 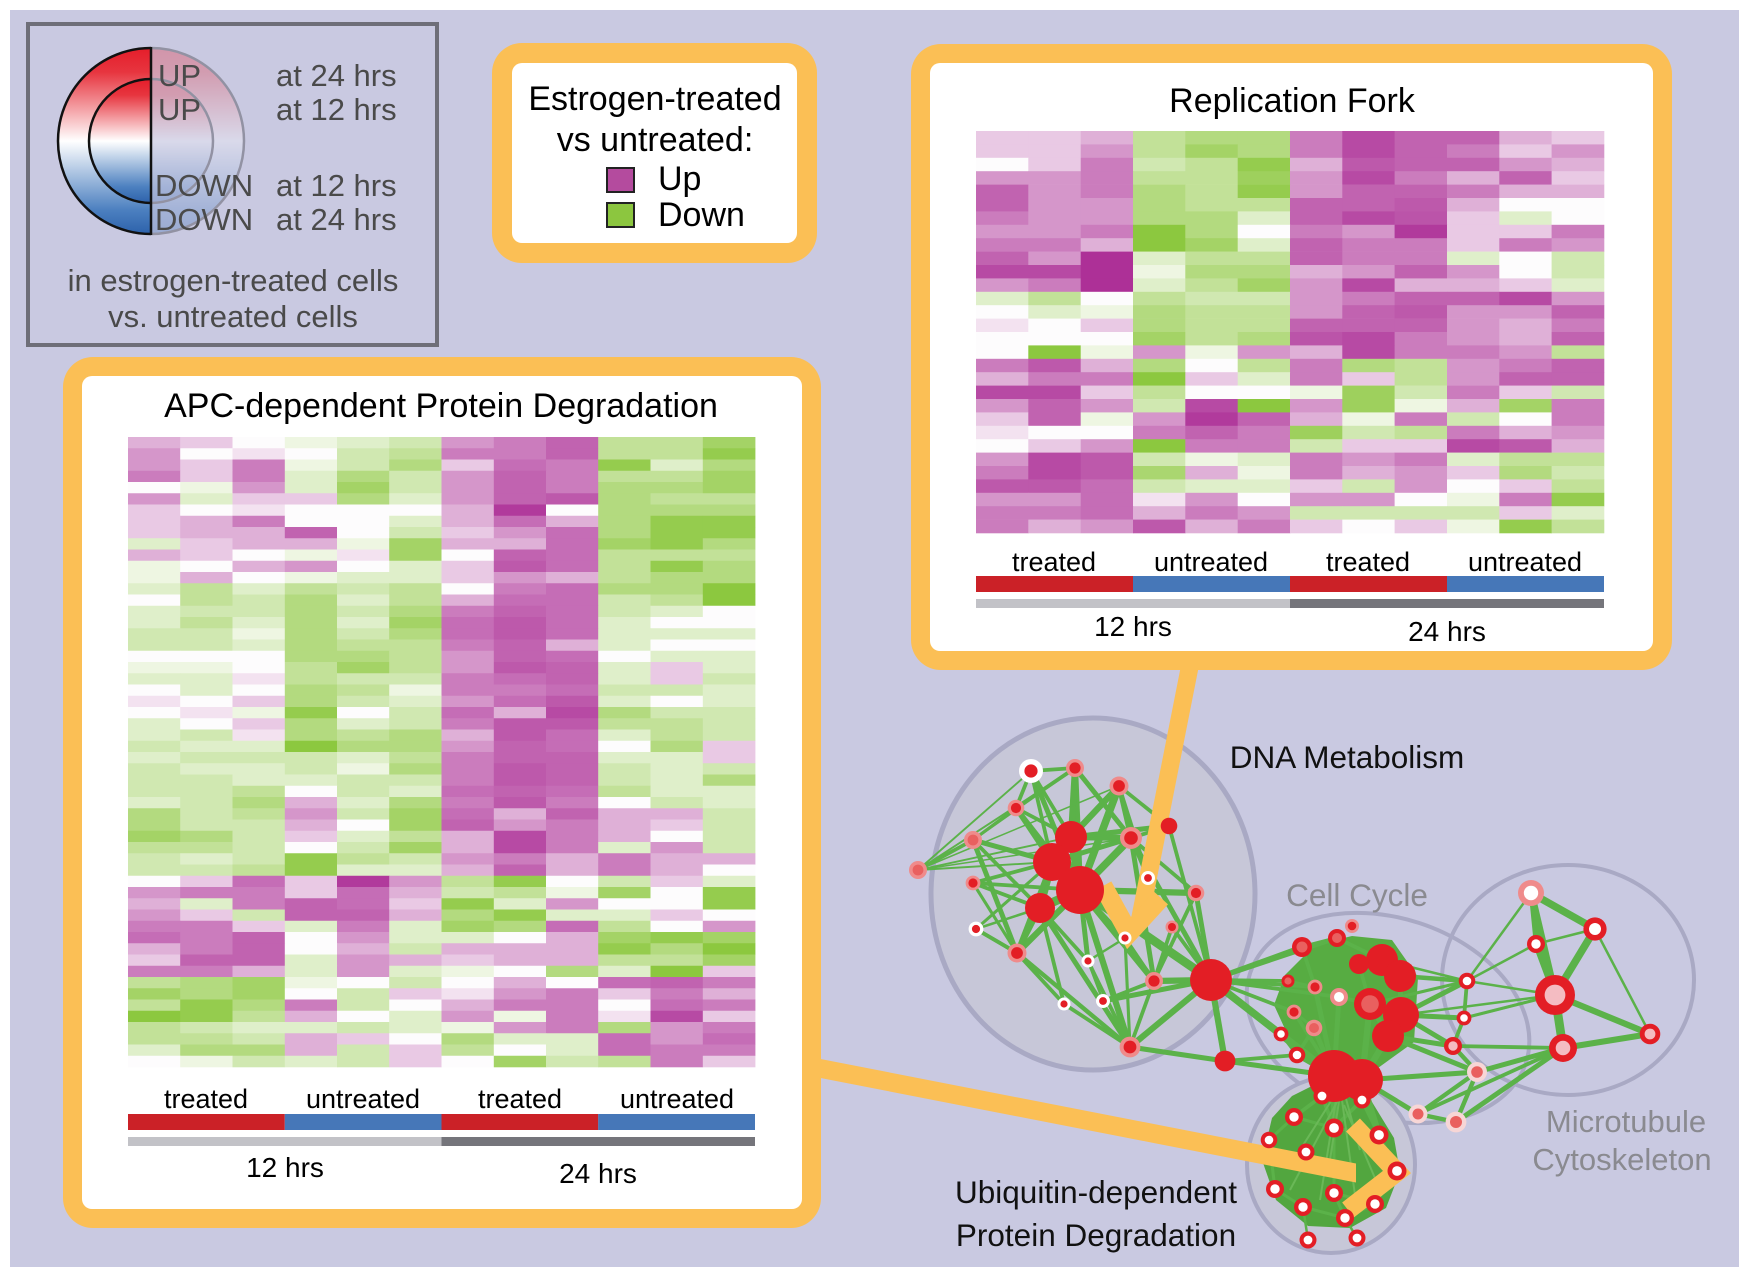 I want to click on svg-text: Up, so click(x=679, y=179).